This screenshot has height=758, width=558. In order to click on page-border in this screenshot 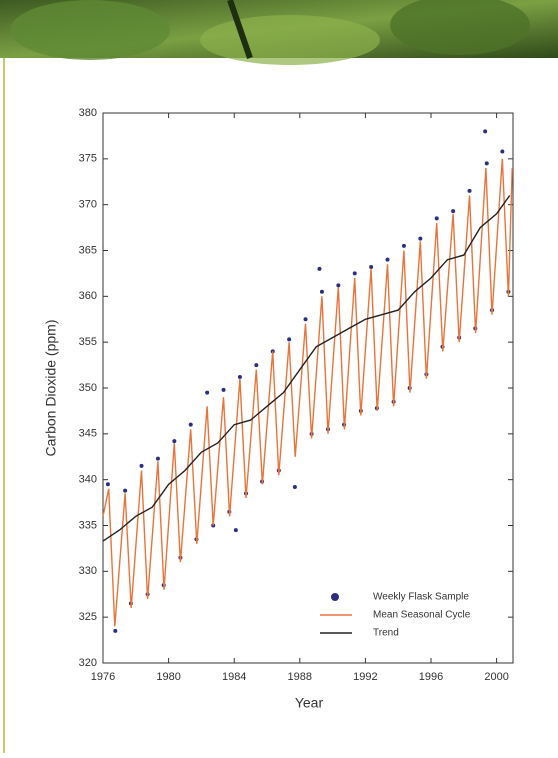, I will do `click(4, 405)`.